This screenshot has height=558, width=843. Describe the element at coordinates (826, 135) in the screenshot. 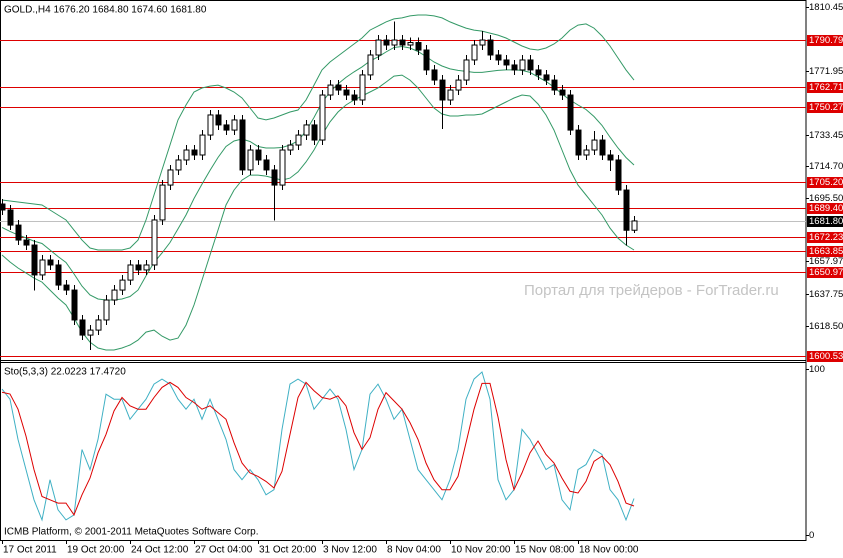

I see `axis-label: 1733.45` at that location.